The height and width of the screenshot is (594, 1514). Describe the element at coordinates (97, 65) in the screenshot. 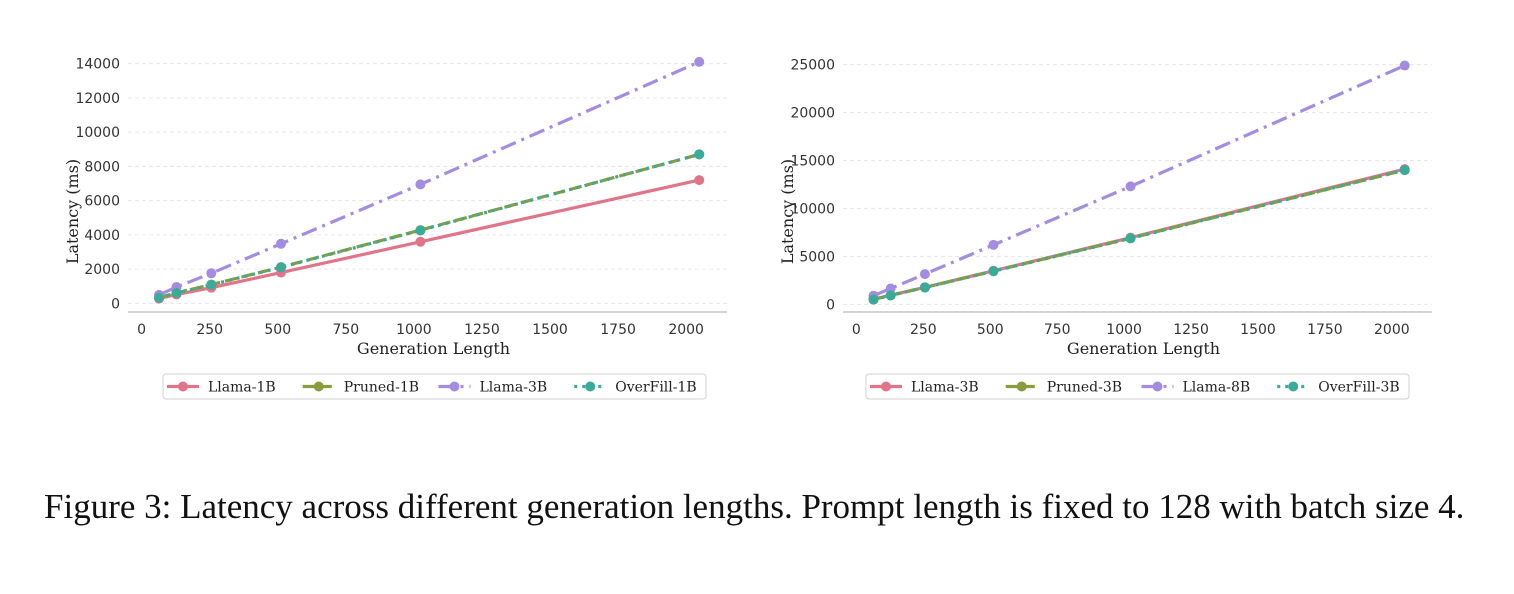

I see `y-tick-label: 14000` at that location.